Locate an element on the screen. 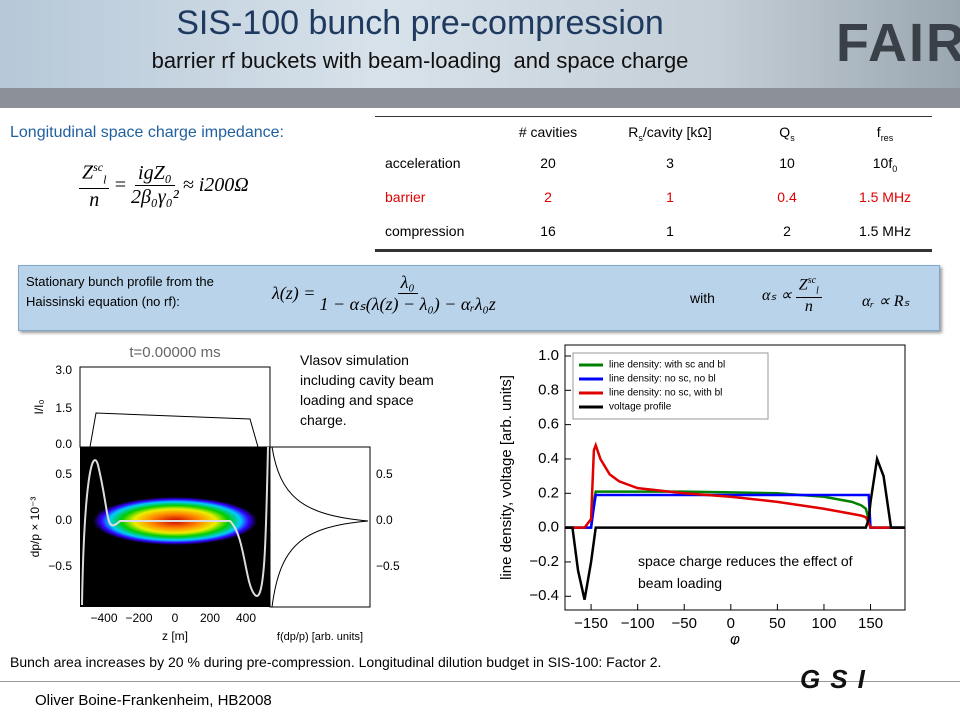  cell-sub: 0 is located at coordinates (895, 168).